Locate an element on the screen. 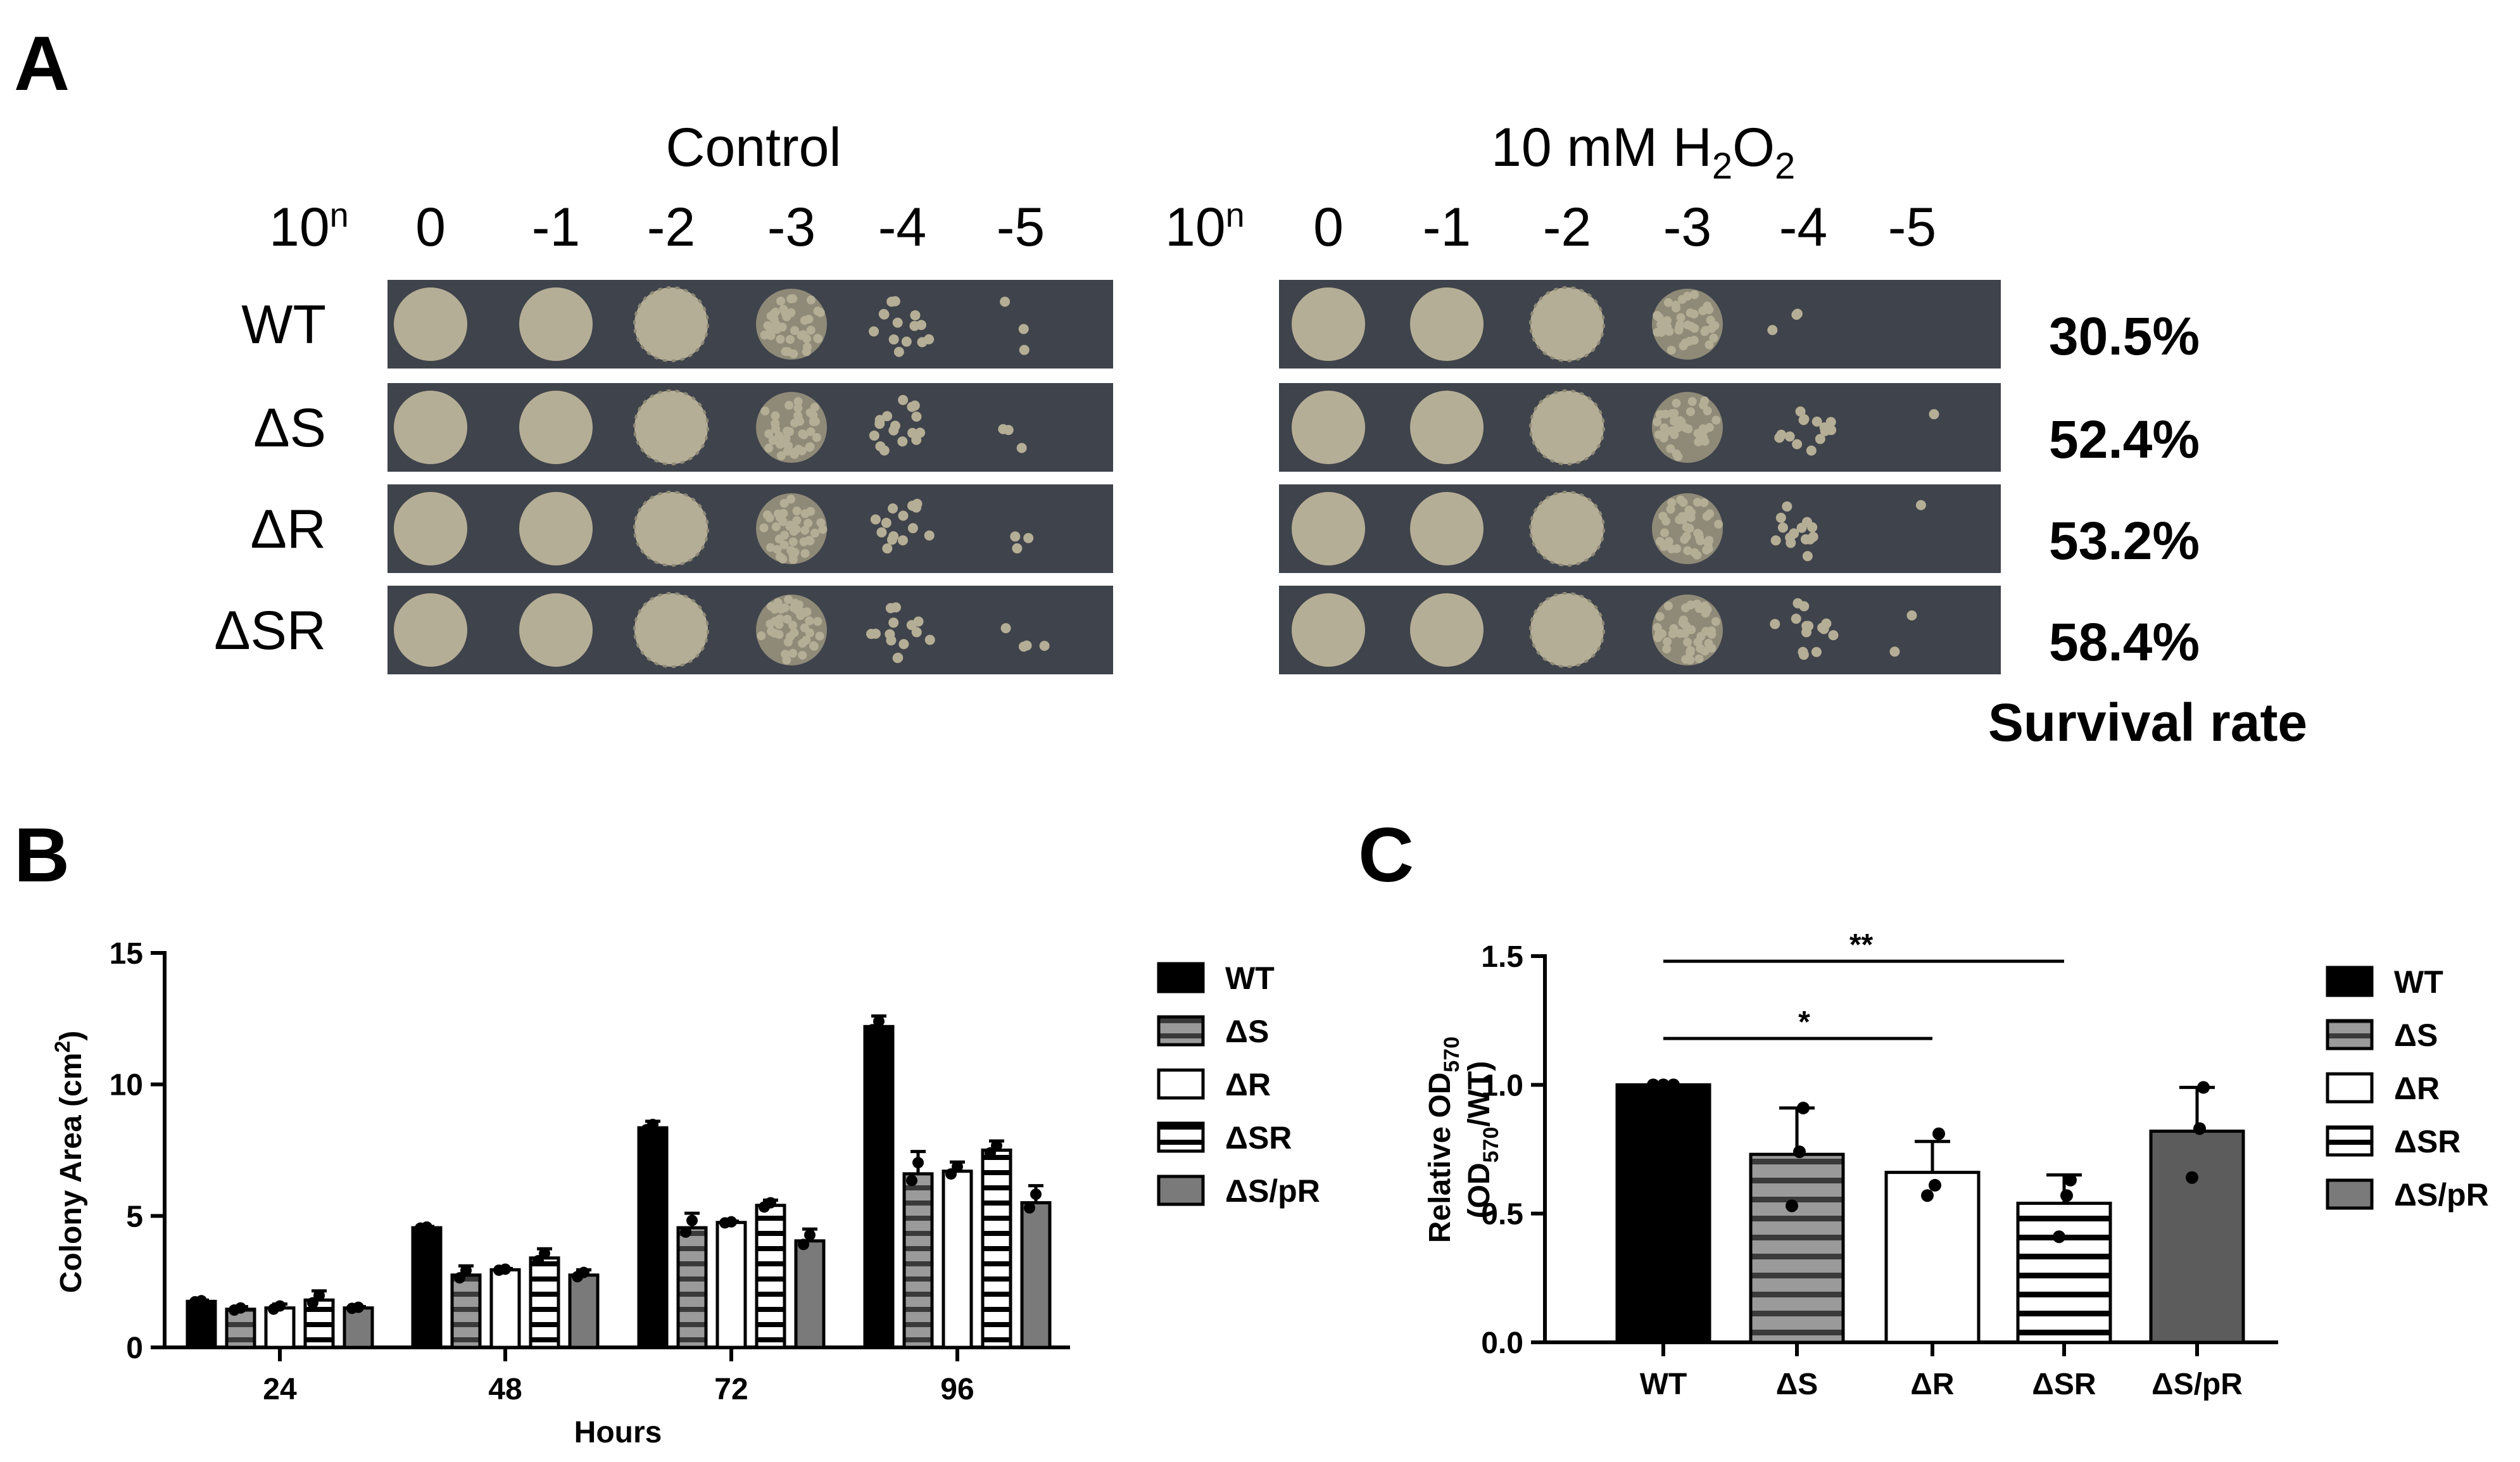 The image size is (2520, 1462). survival-rates: 30.5% 52.4% 53.2% 58.4% is located at coordinates (2124, 489).